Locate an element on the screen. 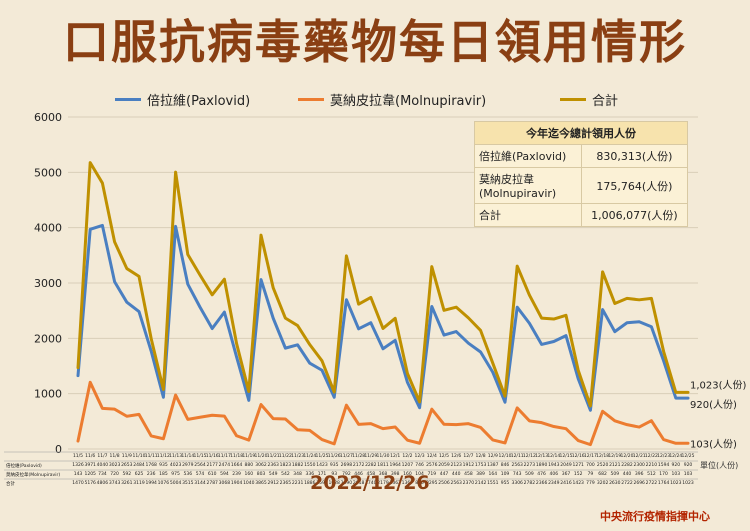  table-cell-value: 955 is located at coordinates (505, 483).